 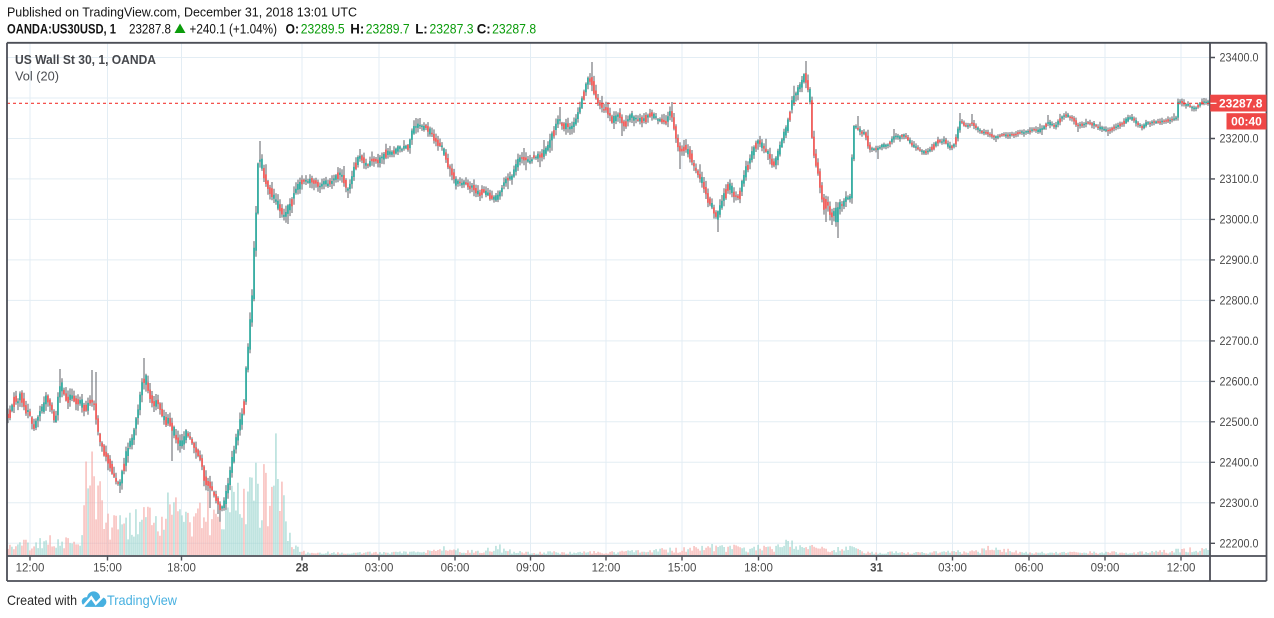 What do you see at coordinates (1239, 180) in the screenshot?
I see `svg-text: 23100.0` at bounding box center [1239, 180].